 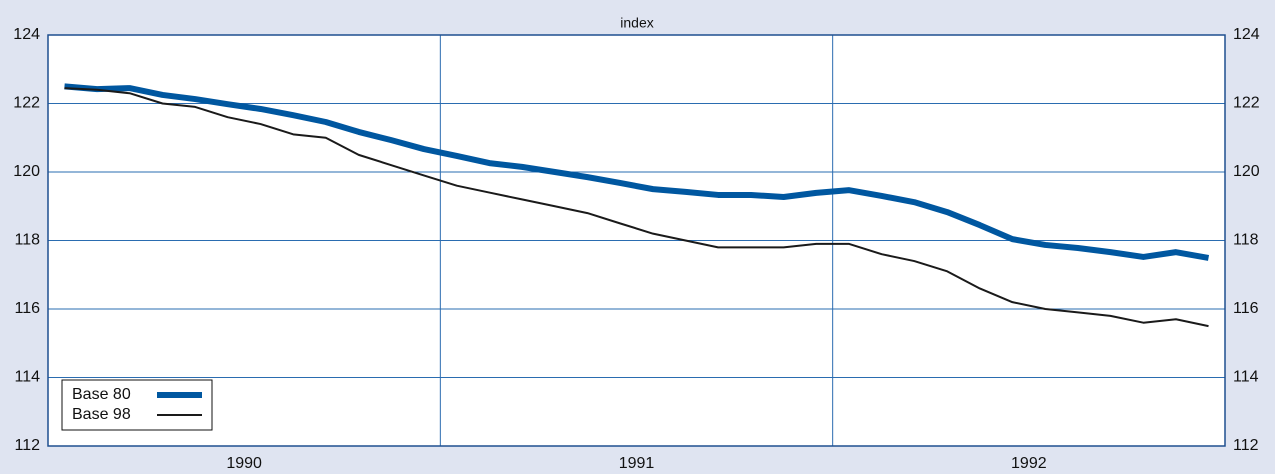 I want to click on y-tick-label: 122, so click(x=26, y=103).